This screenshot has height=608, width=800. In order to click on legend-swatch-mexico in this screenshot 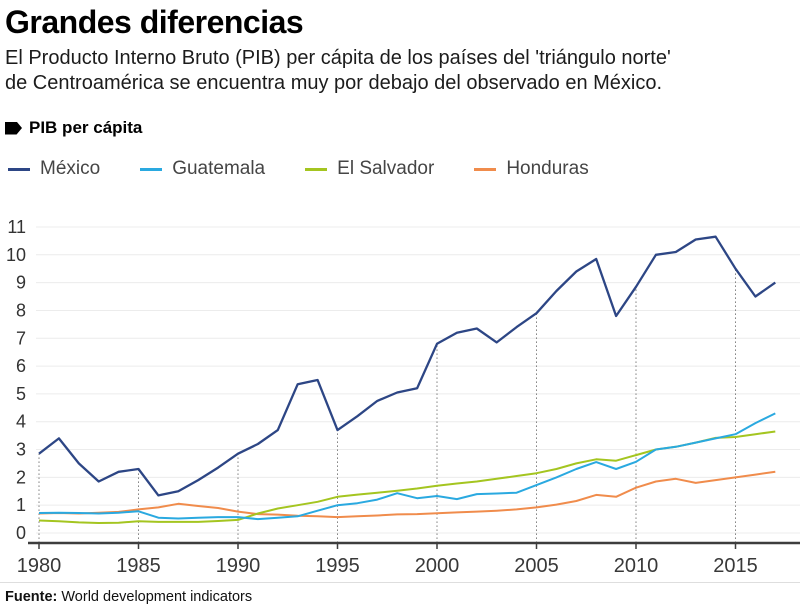, I will do `click(19, 169)`.